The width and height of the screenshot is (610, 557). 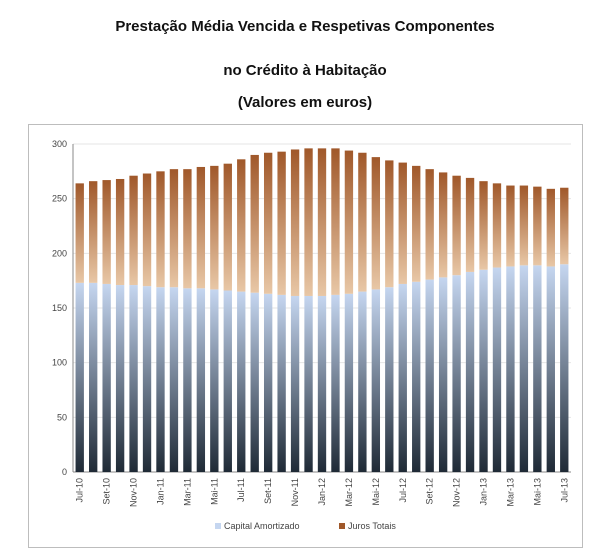 I want to click on legend-label-capital: Capital Amortizado, so click(x=262, y=526).